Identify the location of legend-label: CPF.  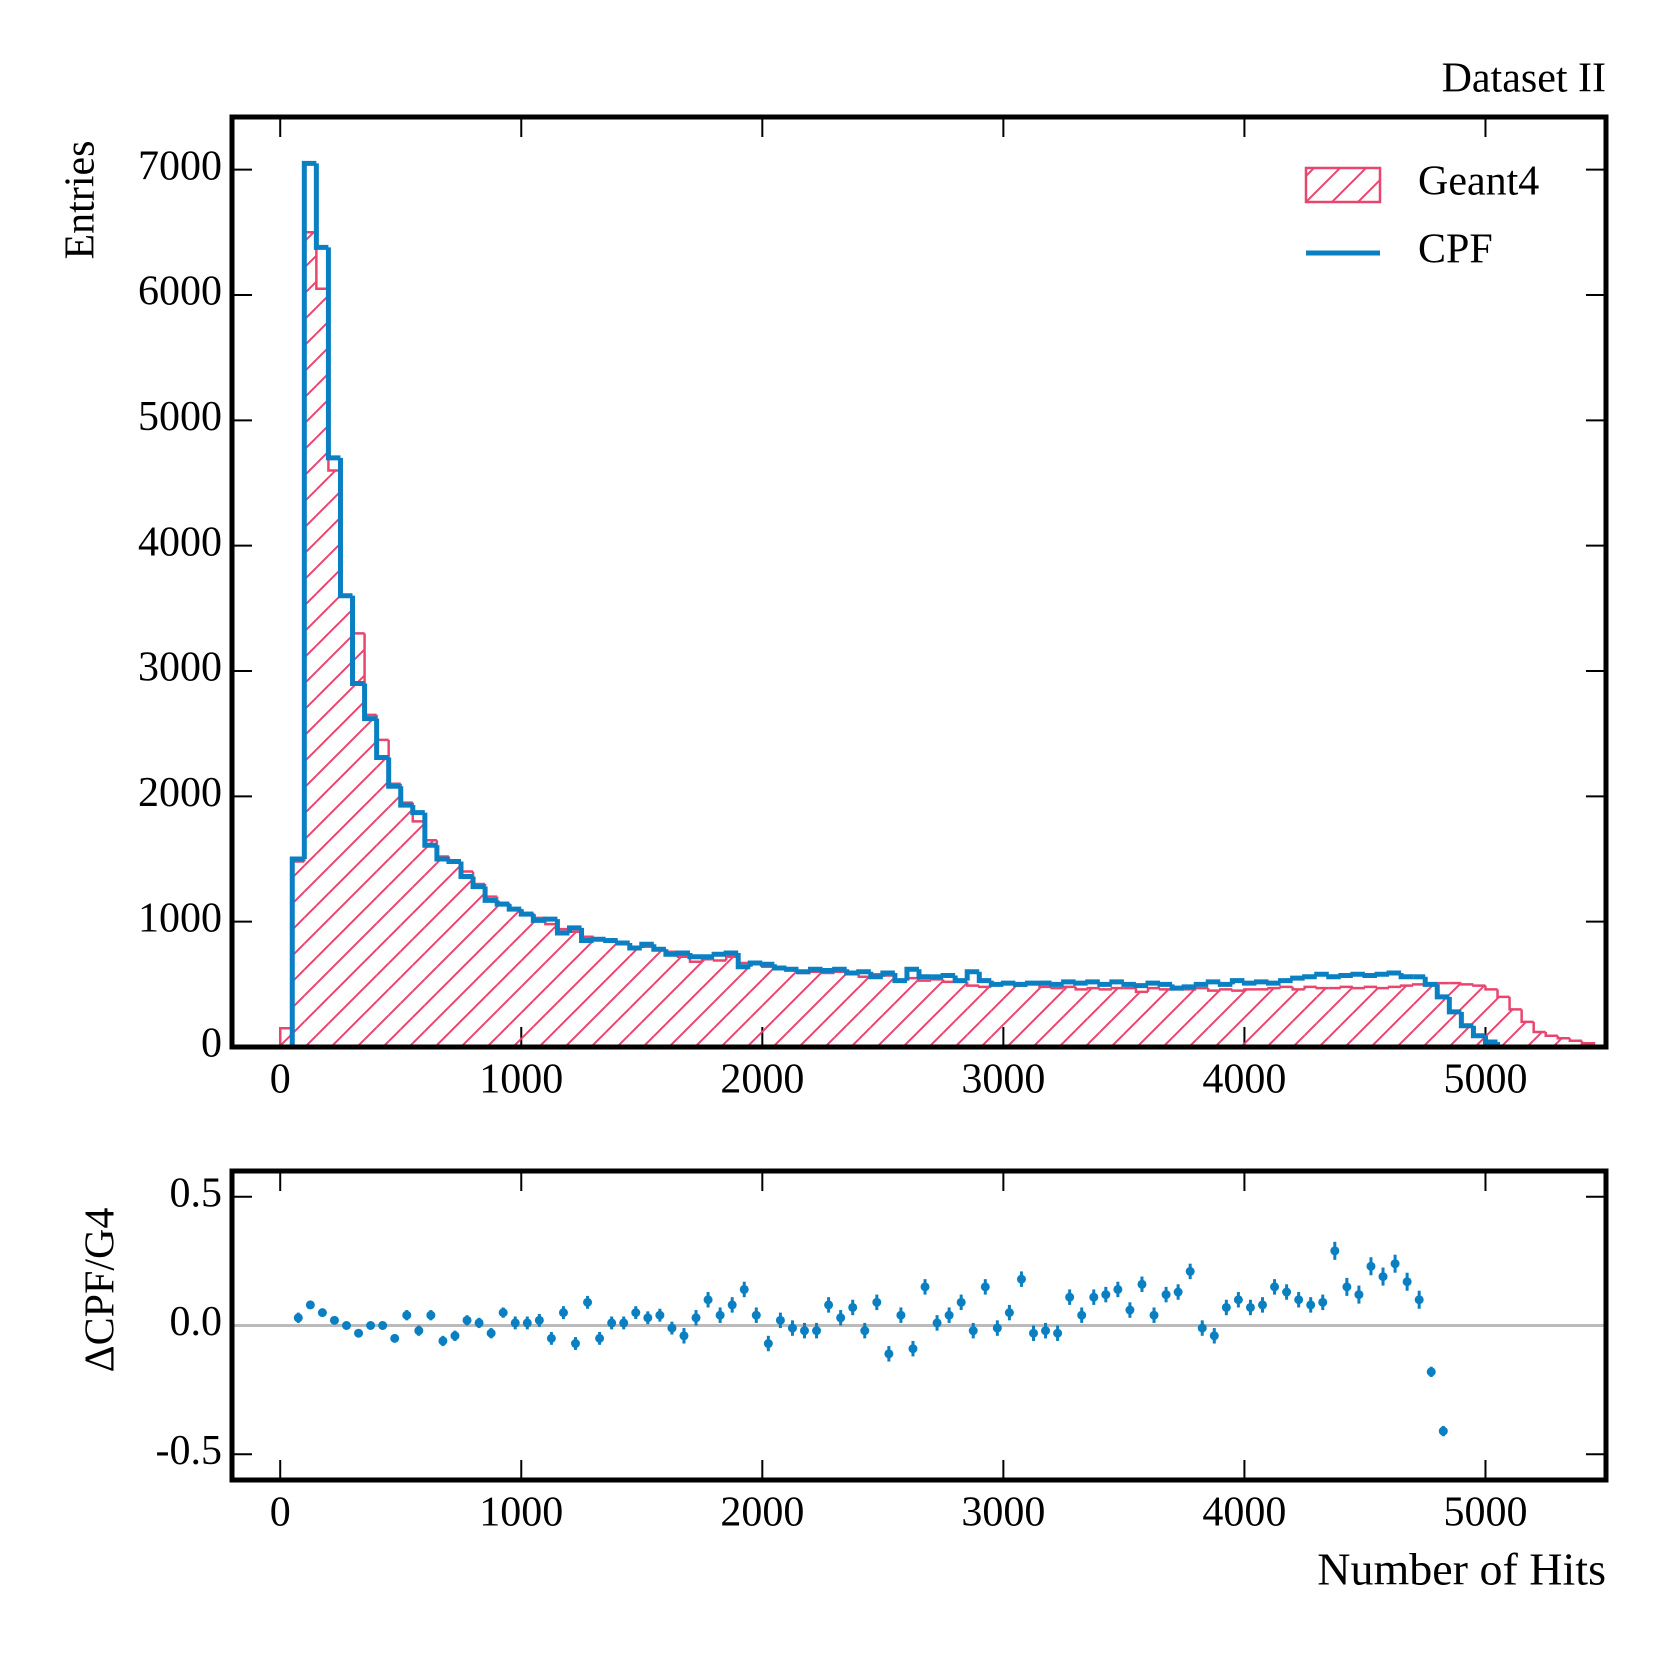
(1455, 250).